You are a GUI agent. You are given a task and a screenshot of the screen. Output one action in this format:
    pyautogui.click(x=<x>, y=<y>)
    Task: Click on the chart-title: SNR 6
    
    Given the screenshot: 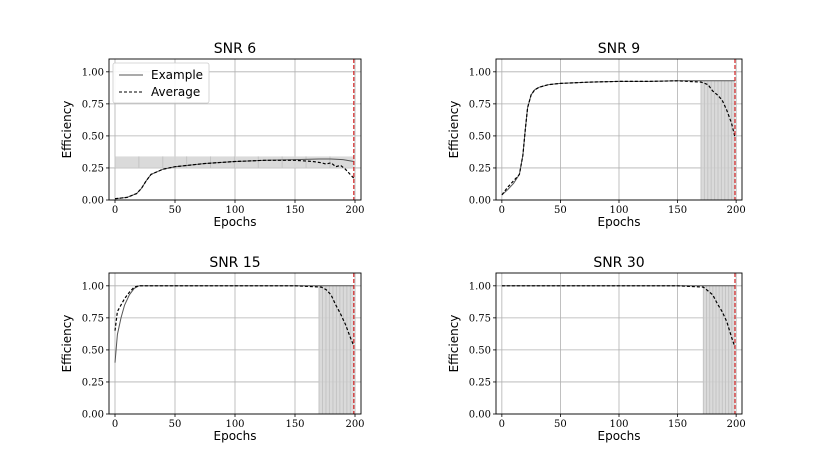 What is the action you would take?
    pyautogui.click(x=235, y=49)
    